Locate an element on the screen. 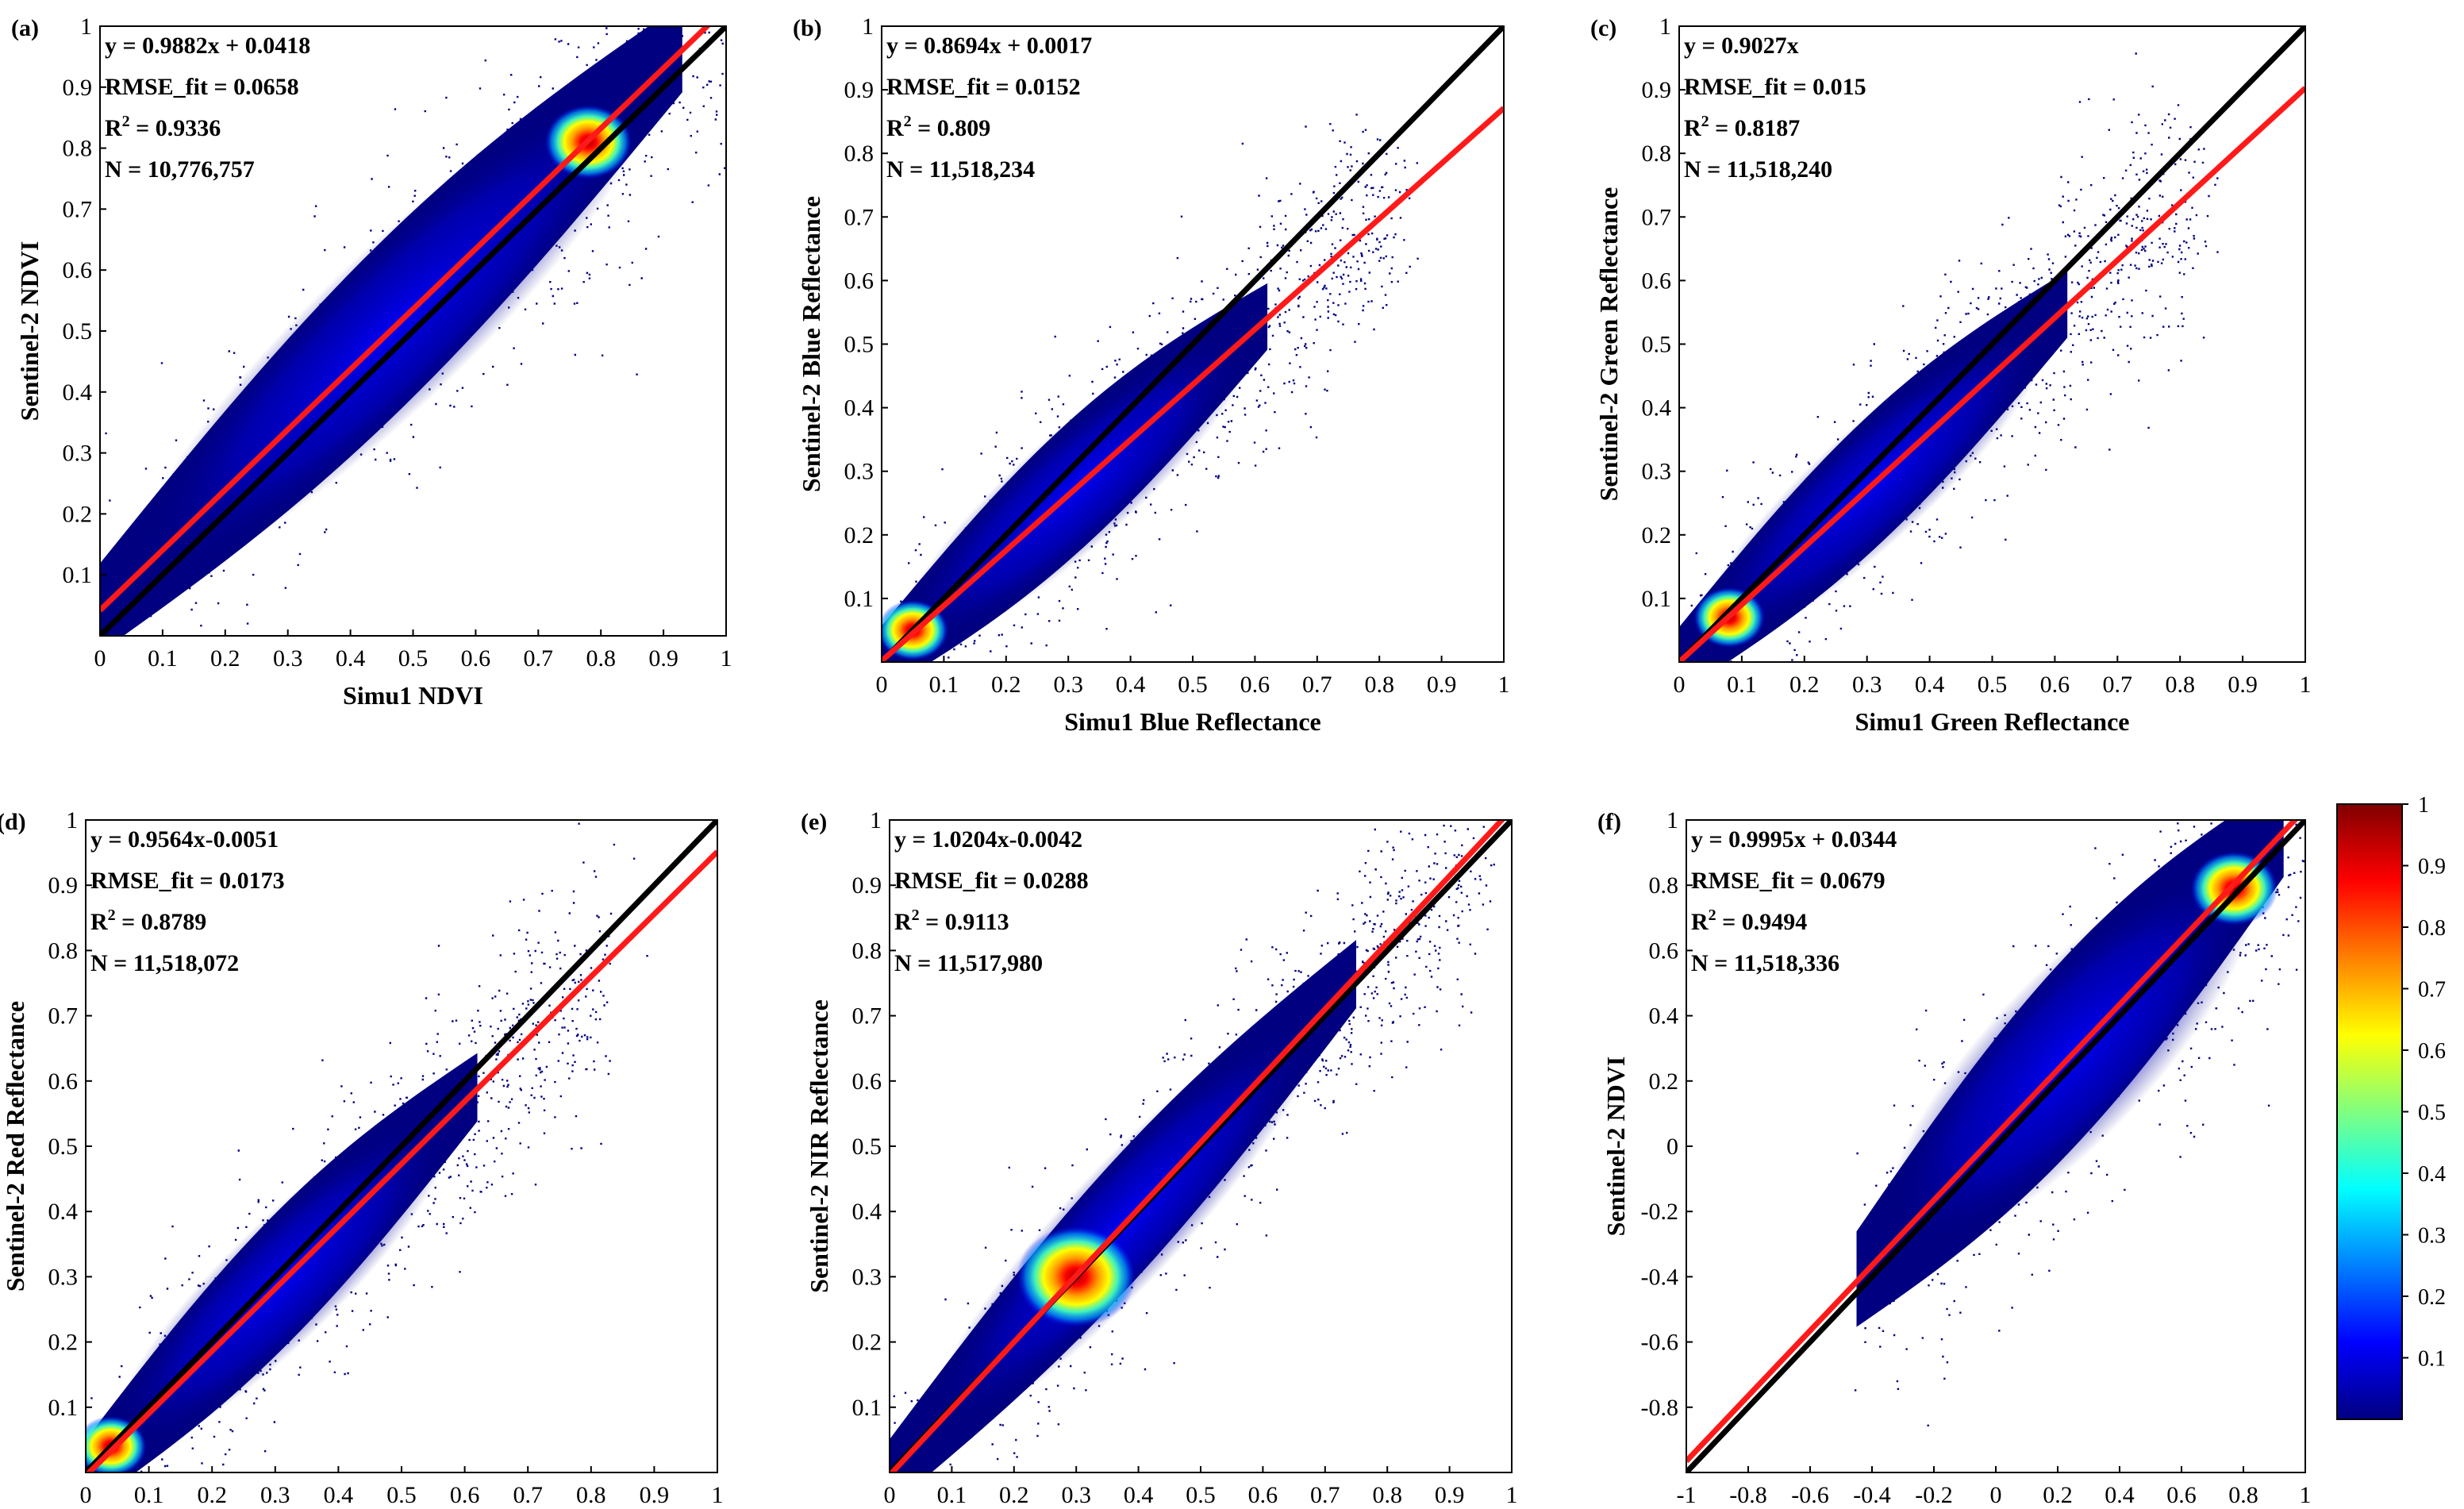 This screenshot has width=2464, height=1509. colorbar-tick-label: 0.9 is located at coordinates (2432, 867).